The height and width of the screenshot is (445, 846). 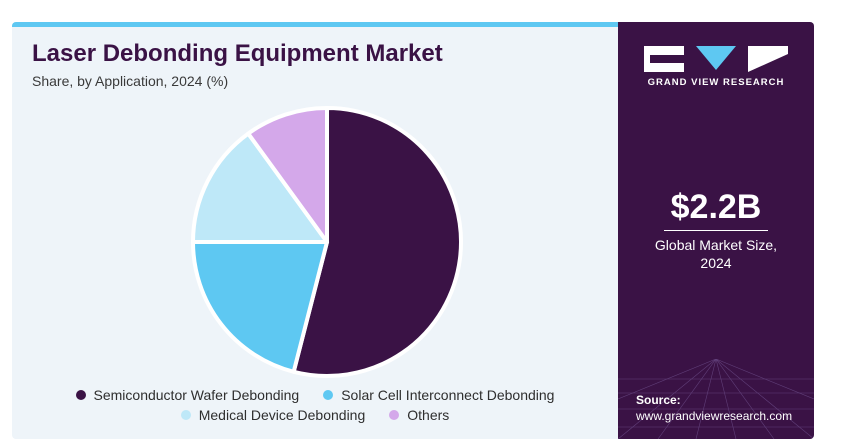 I want to click on market-size-desc-line1: Global Market Size,, so click(x=716, y=245).